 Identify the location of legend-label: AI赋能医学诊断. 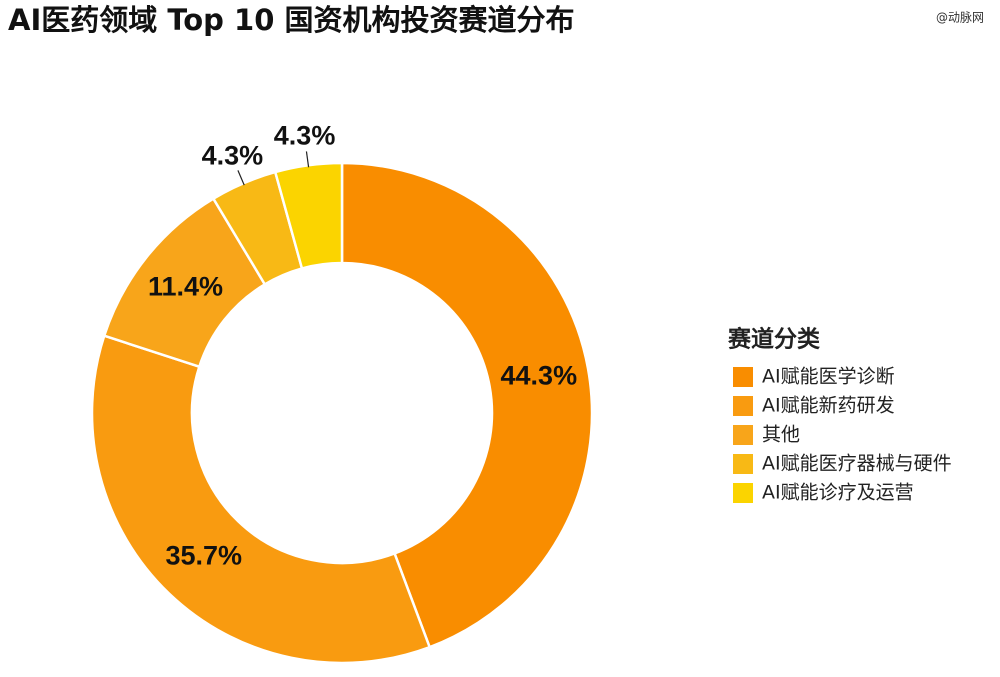
(828, 377).